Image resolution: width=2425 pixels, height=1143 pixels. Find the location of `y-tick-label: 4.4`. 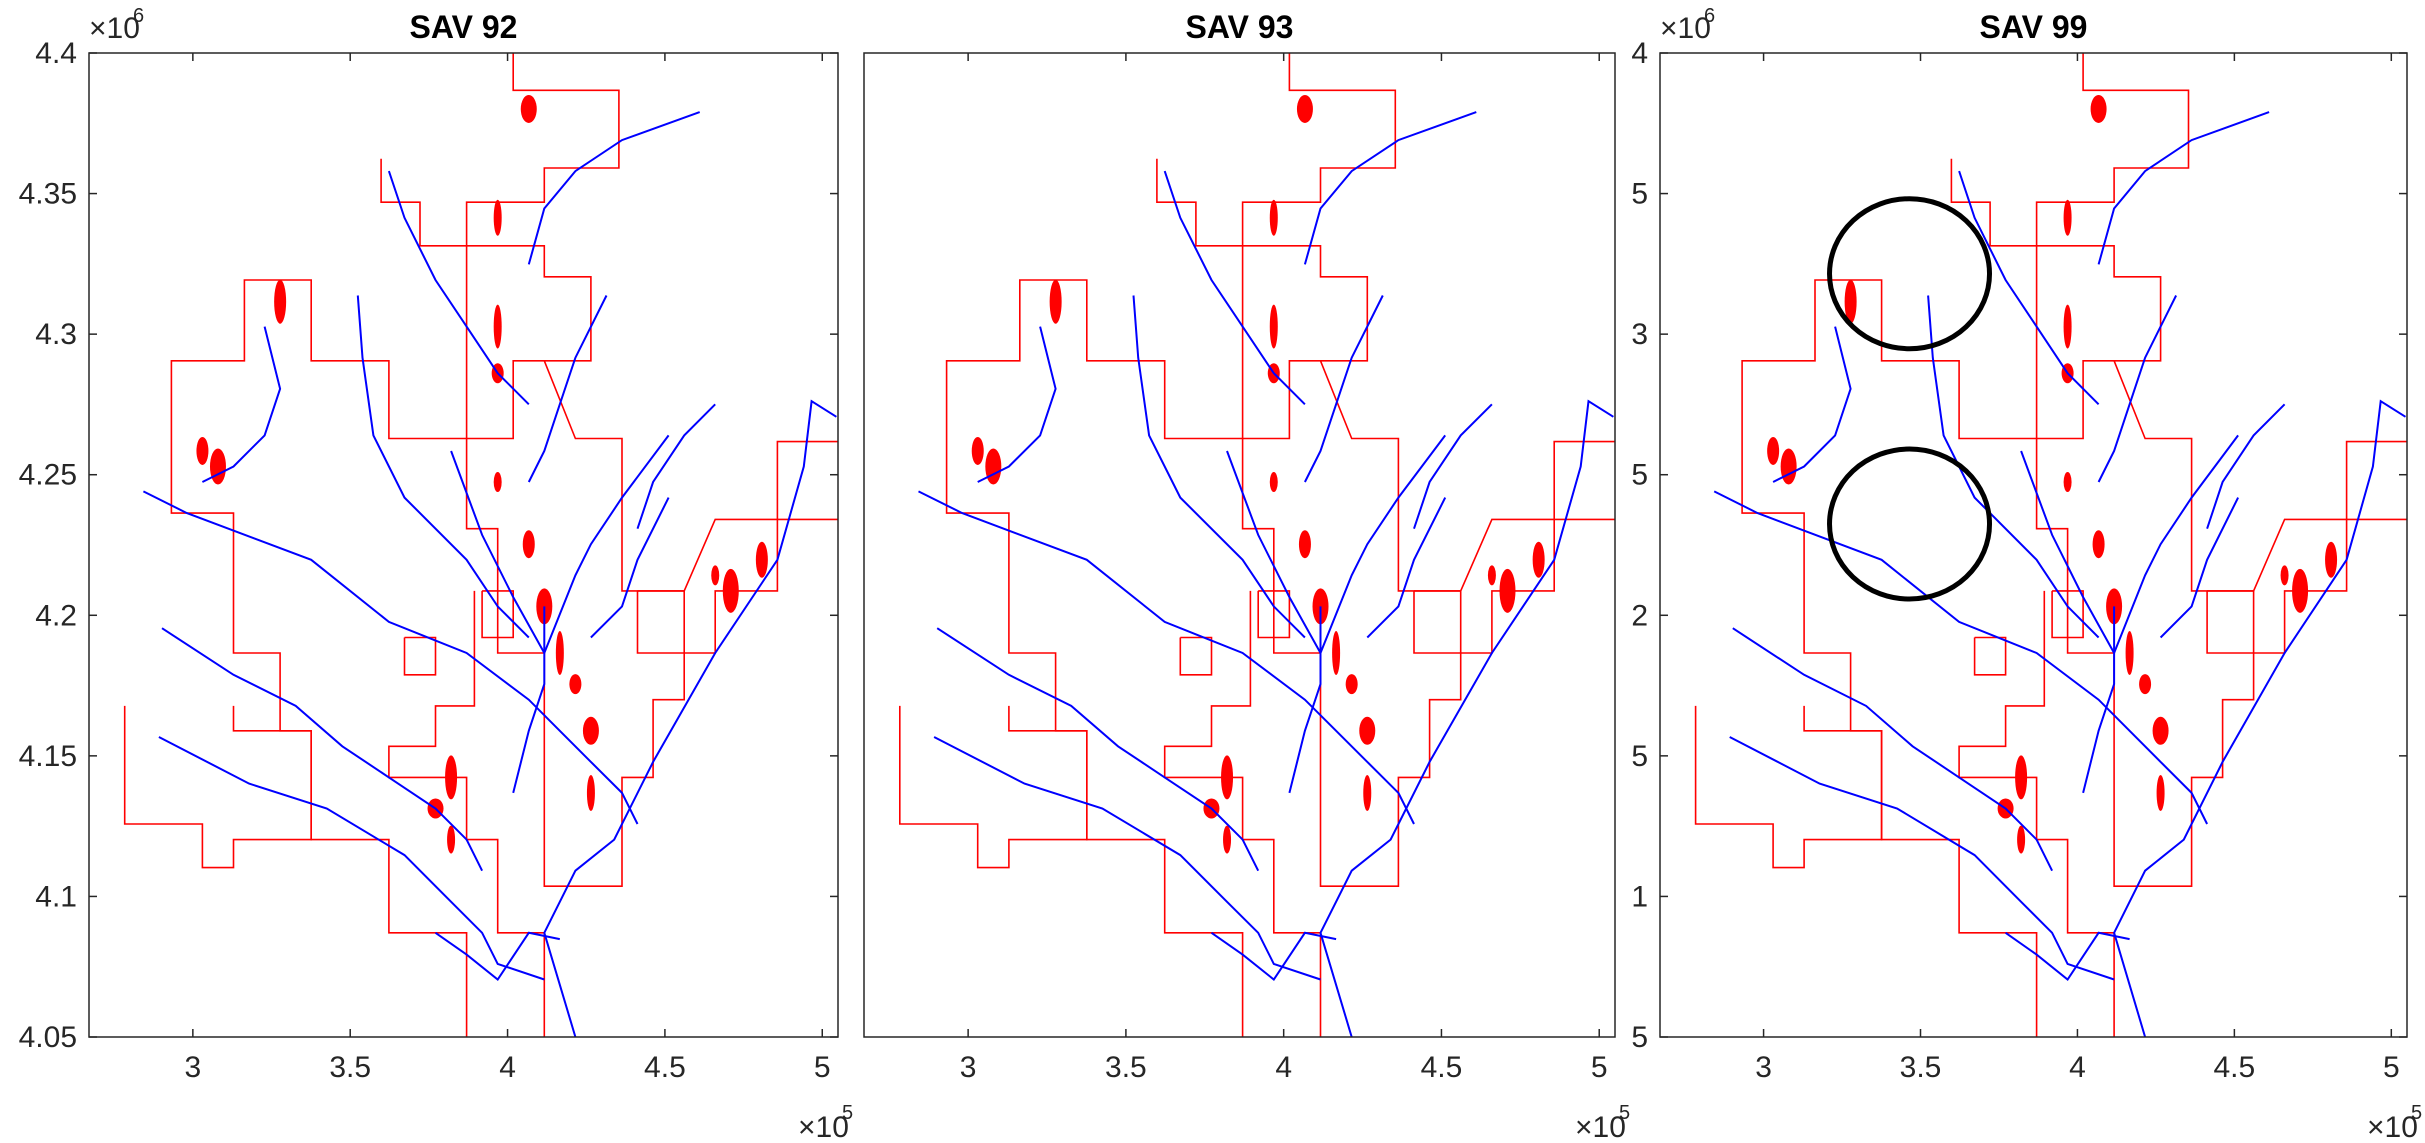

y-tick-label: 4.4 is located at coordinates (56, 53).